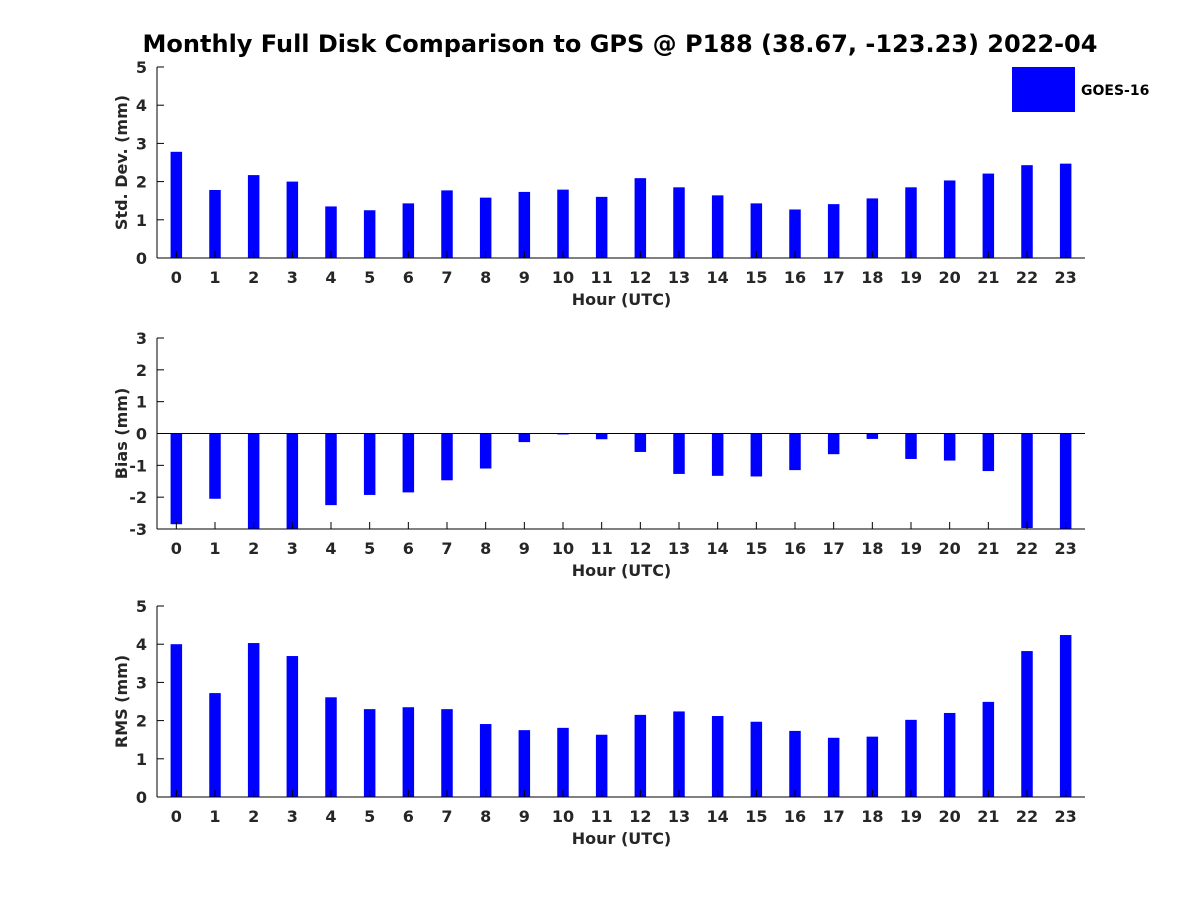 The image size is (1200, 900). What do you see at coordinates (872, 548) in the screenshot?
I see `x-tick-label: 18` at bounding box center [872, 548].